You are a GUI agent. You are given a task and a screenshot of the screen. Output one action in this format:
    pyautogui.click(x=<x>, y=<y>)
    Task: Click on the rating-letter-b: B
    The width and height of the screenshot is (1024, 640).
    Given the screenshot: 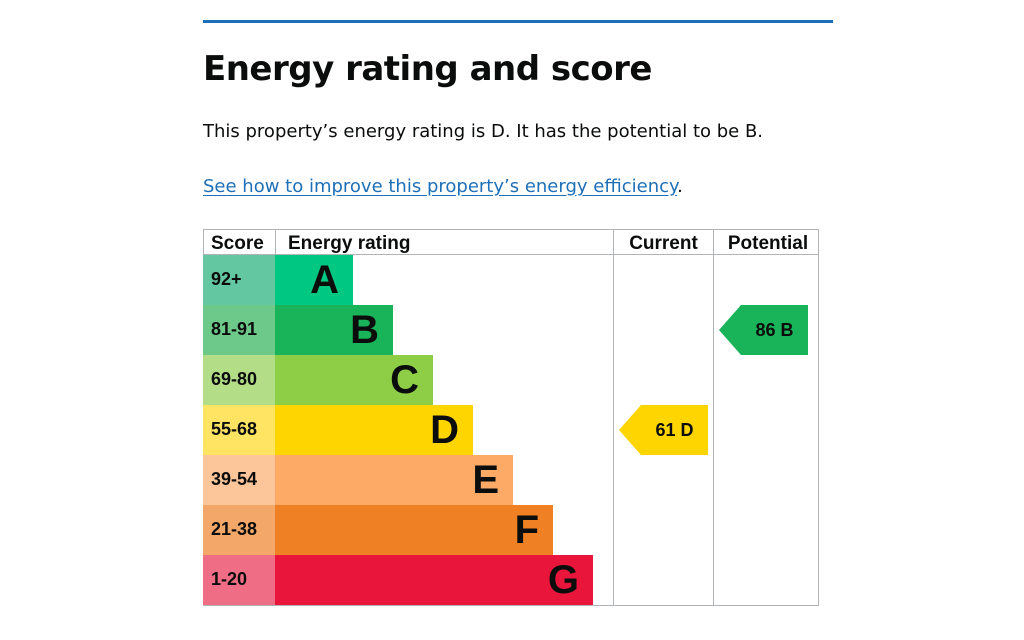 What is the action you would take?
    pyautogui.click(x=364, y=330)
    